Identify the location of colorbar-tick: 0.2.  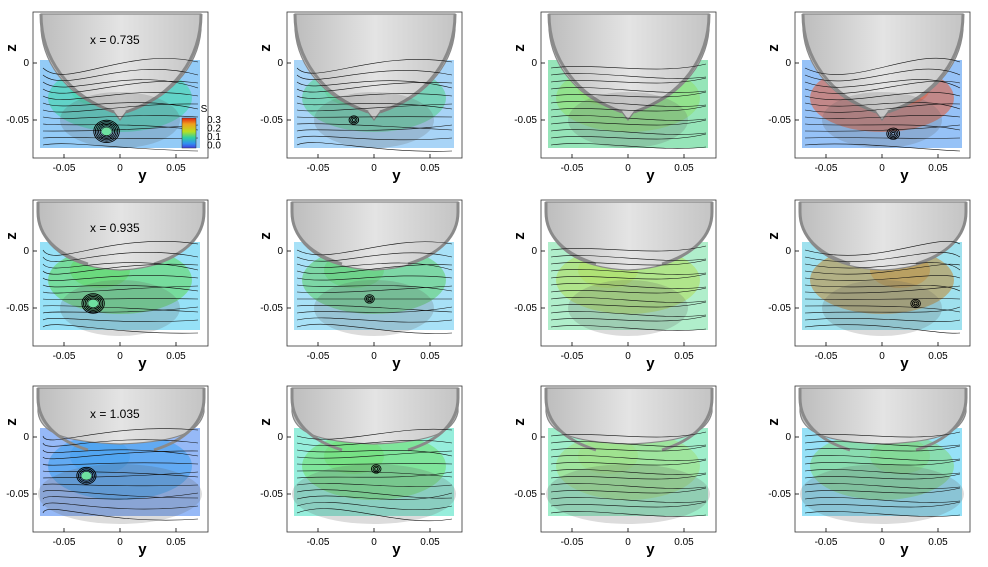
(214, 129).